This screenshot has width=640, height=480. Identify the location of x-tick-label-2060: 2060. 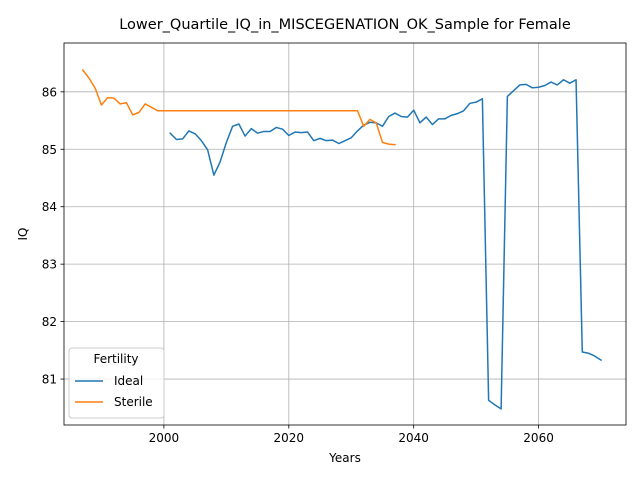
(538, 438).